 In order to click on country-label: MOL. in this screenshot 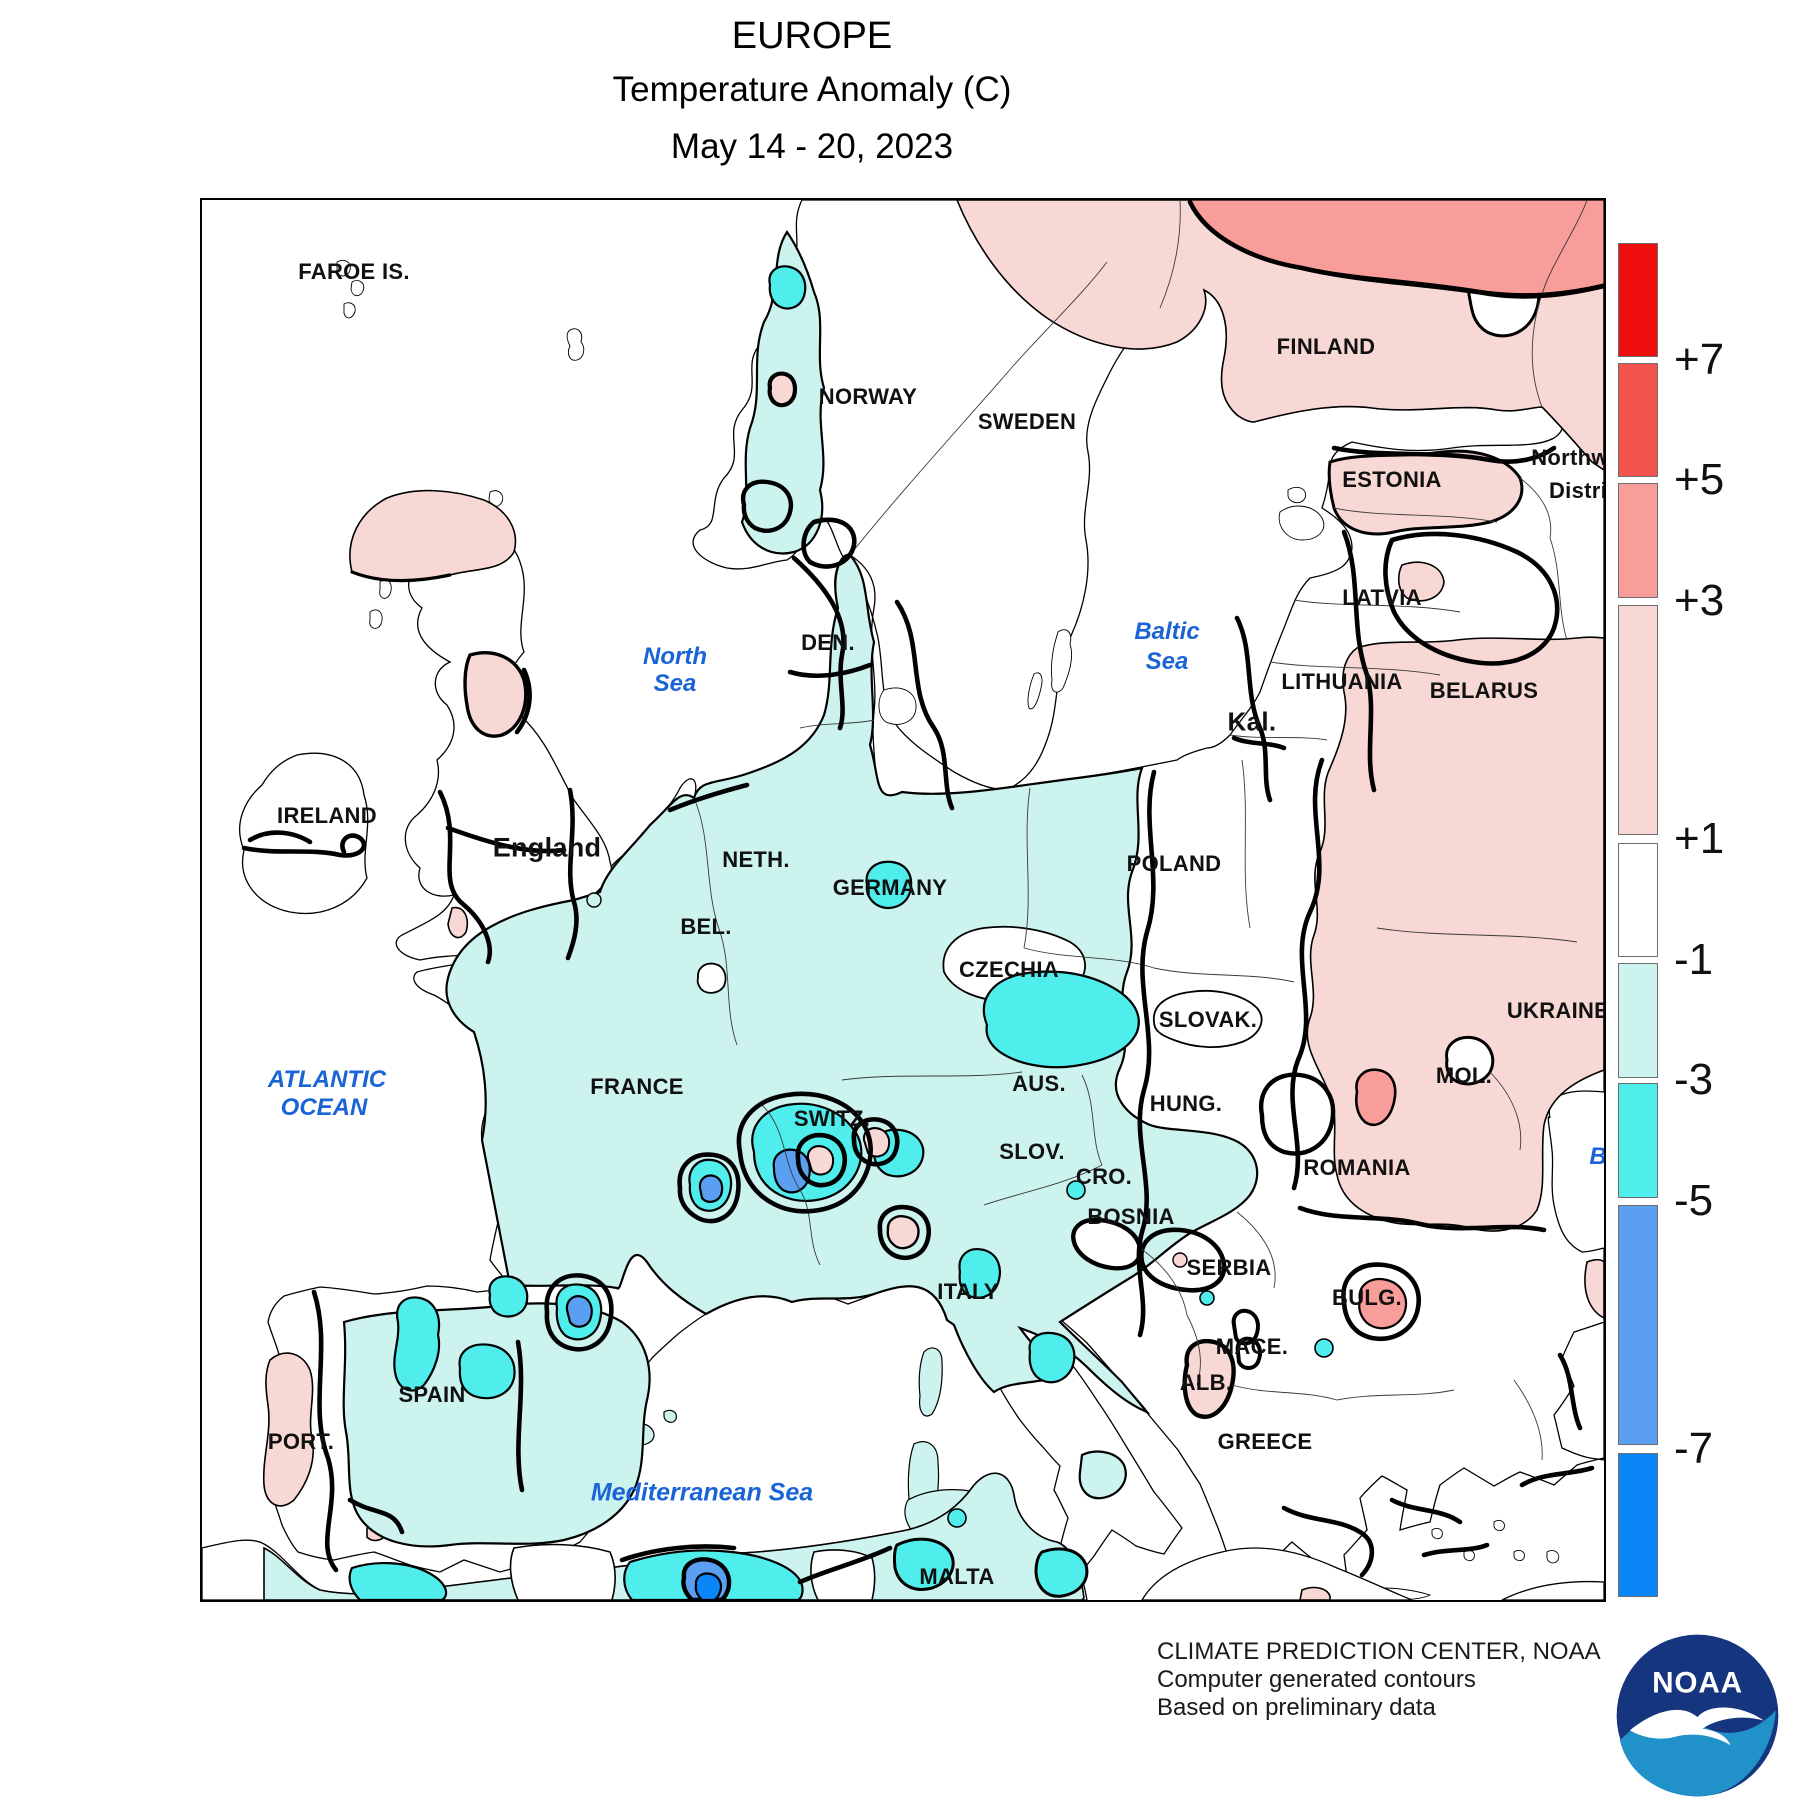, I will do `click(1464, 1075)`.